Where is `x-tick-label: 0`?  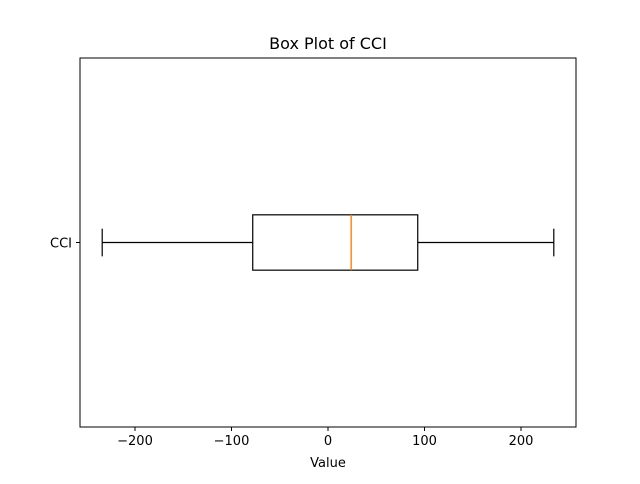 x-tick-label: 0 is located at coordinates (328, 441).